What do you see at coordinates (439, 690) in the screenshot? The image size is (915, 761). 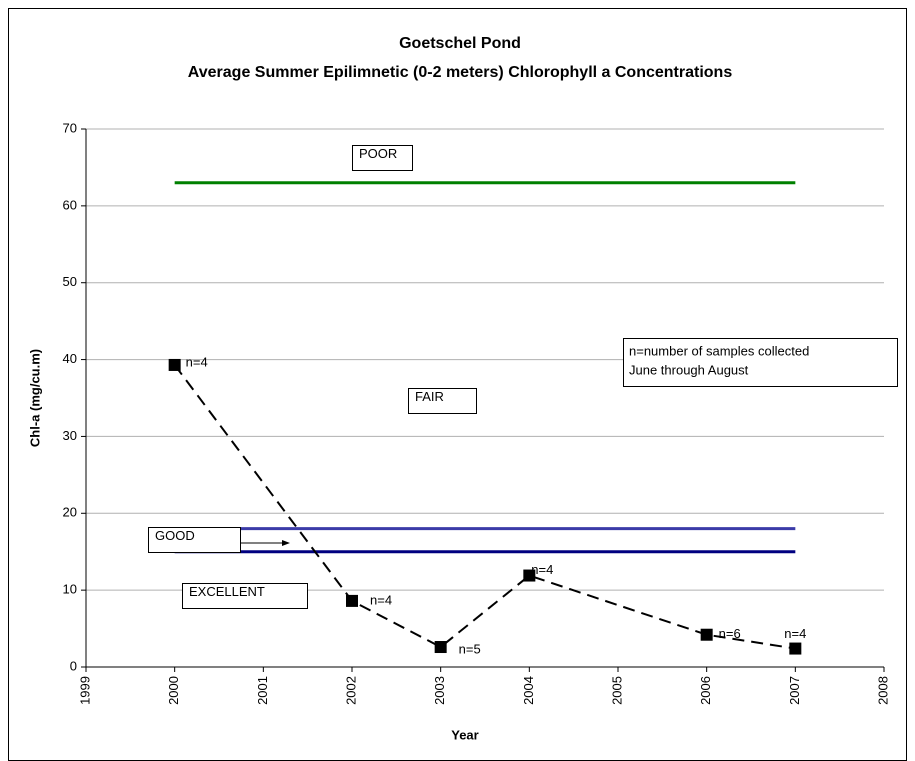 I see `x-tick-label: 2003` at bounding box center [439, 690].